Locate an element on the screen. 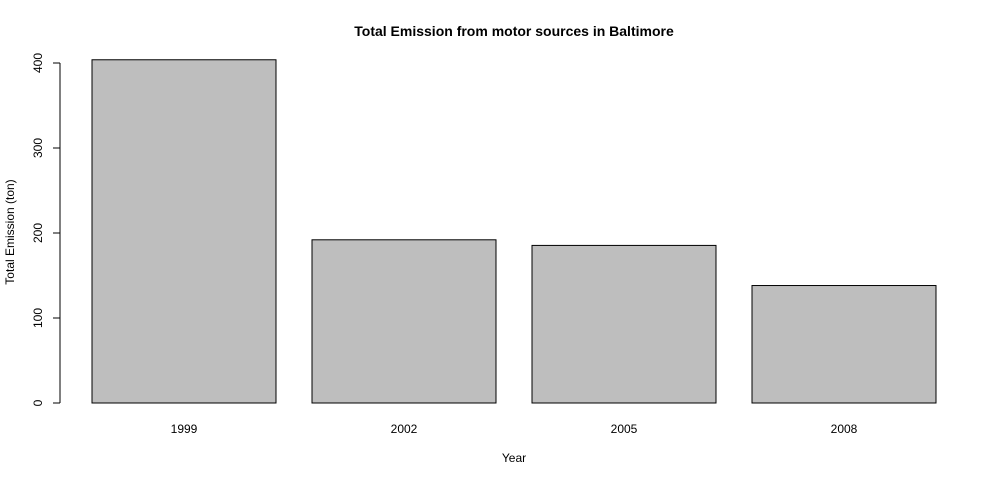  bar-2008 is located at coordinates (844, 344).